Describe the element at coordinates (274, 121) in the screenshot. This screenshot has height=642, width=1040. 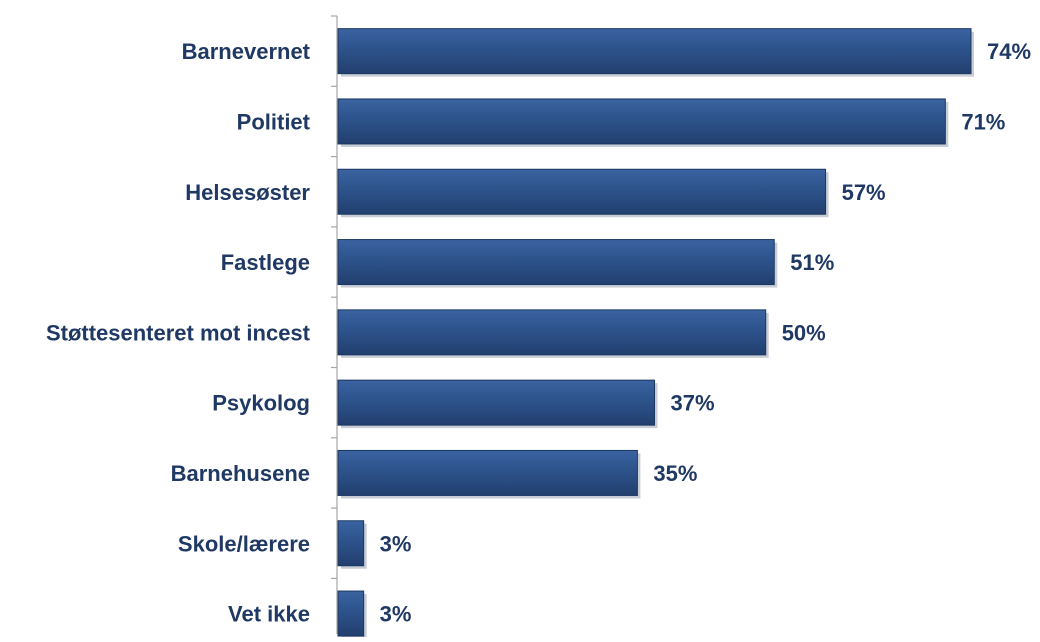
I see `category-label: Politiet` at that location.